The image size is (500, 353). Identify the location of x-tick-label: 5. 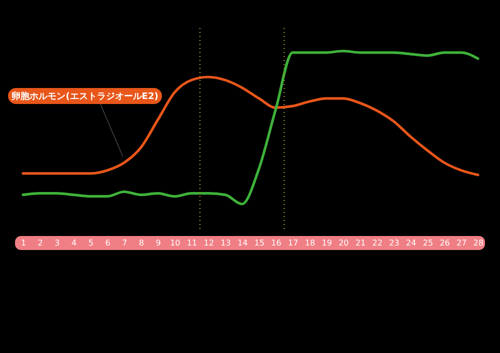
(91, 243).